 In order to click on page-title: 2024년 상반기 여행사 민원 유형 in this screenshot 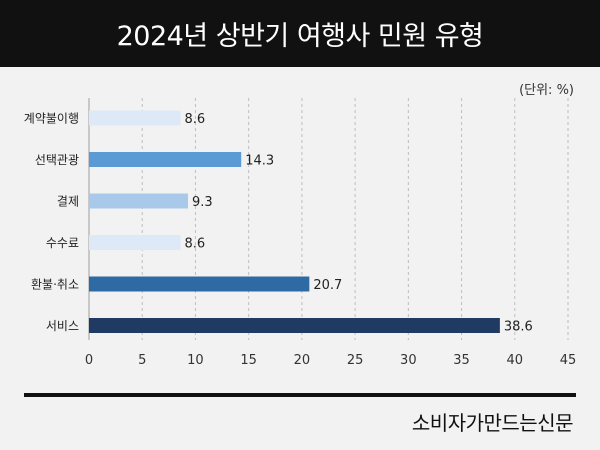, I will do `click(300, 36)`.